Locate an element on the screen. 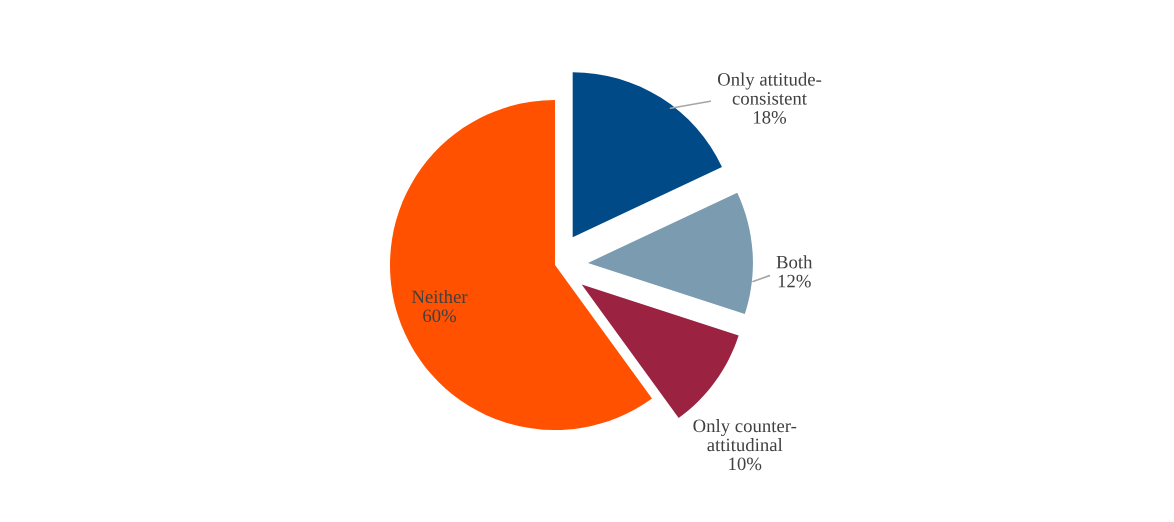 This screenshot has height=522, width=1174. slice-label: Only counter- attitudinal is located at coordinates (745, 435).